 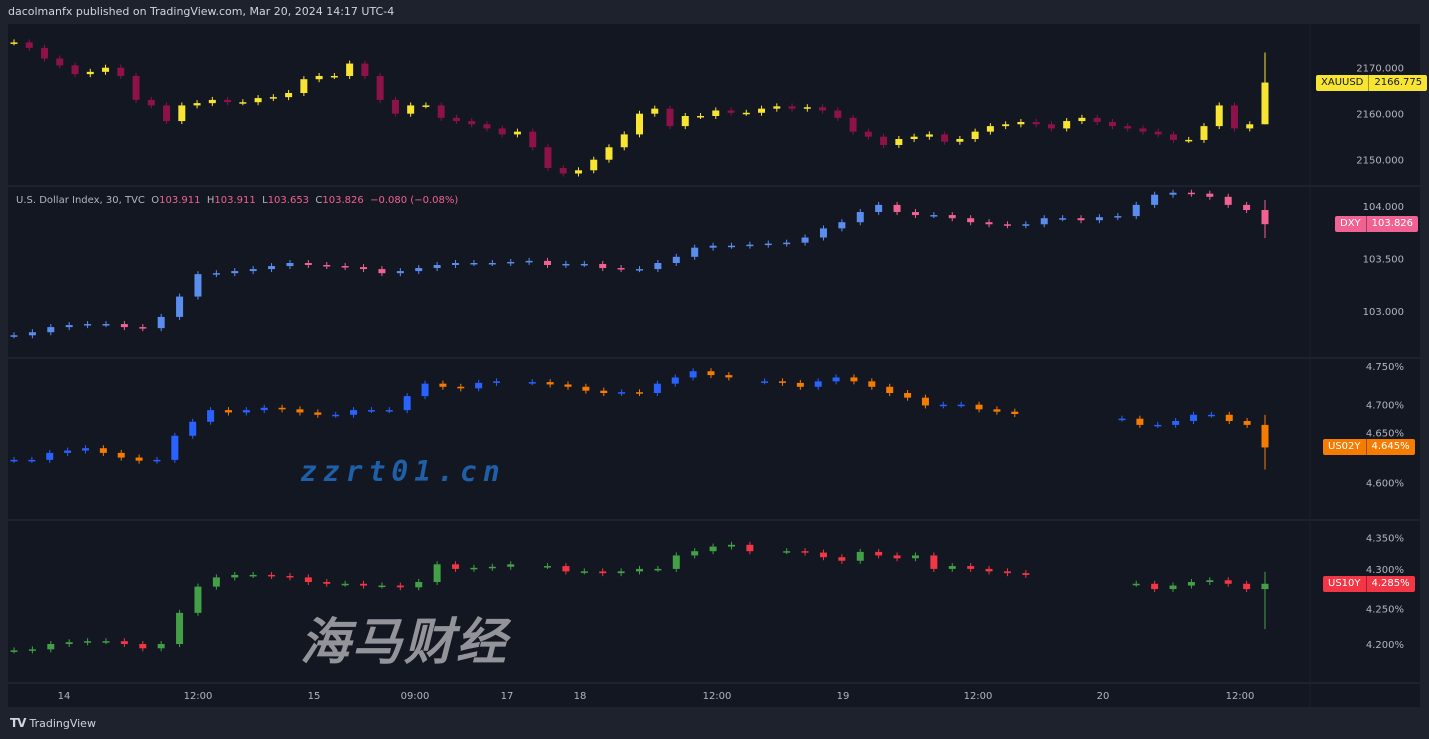 I want to click on last-price: 4.645%, so click(x=1390, y=447).